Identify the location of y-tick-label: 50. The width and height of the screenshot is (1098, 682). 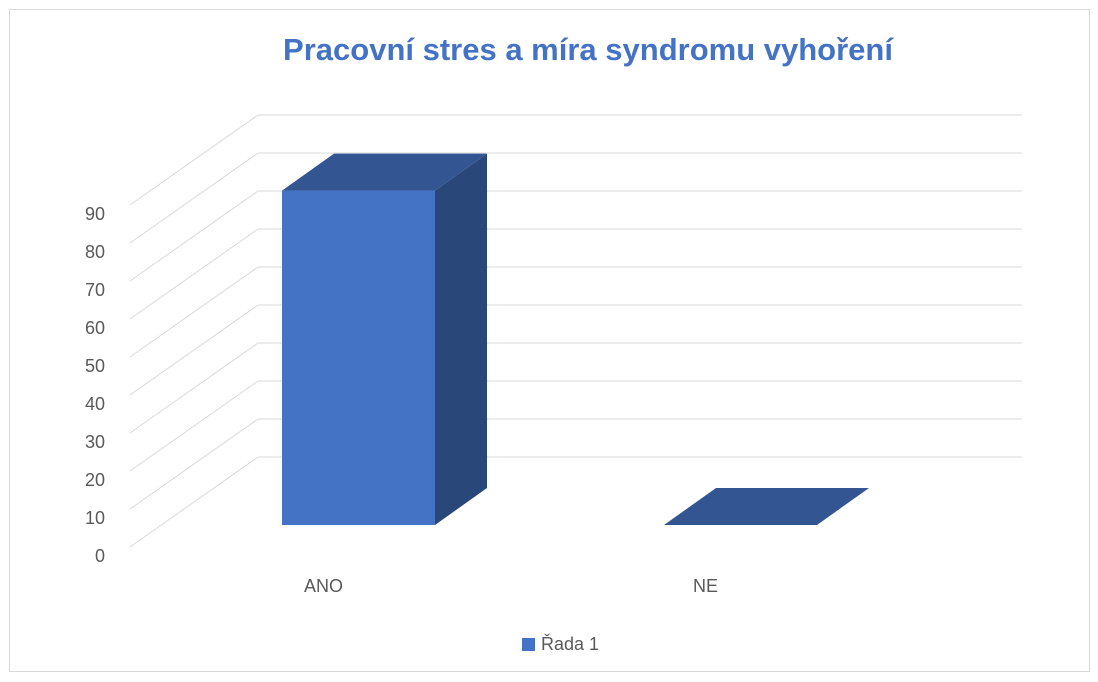
(95, 366).